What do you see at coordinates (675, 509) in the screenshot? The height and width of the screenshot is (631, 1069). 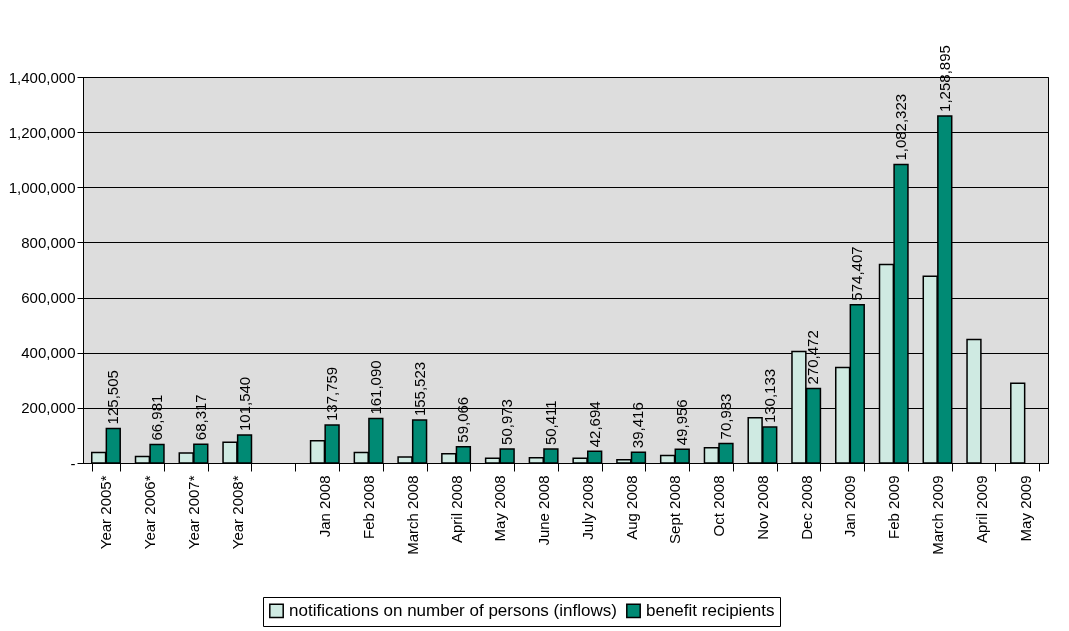 I see `x-tick-label: Sept 2008` at bounding box center [675, 509].